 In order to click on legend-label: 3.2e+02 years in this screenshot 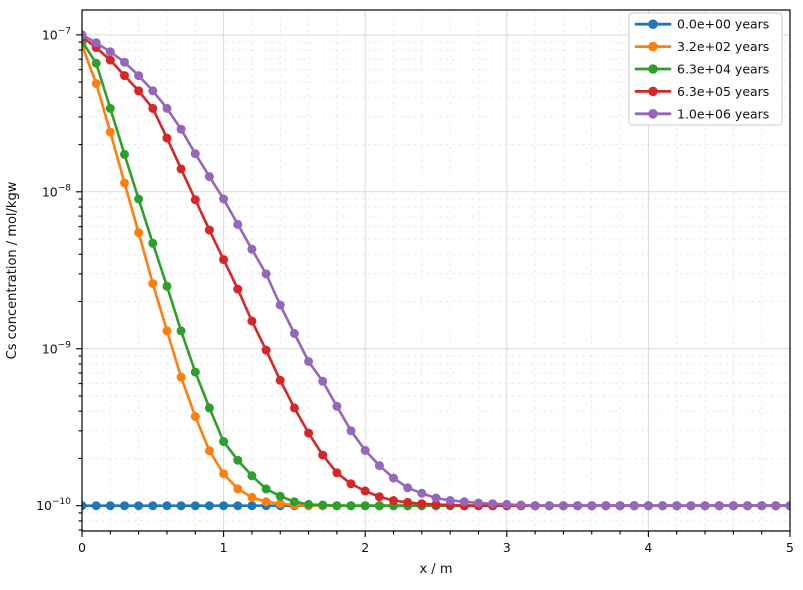, I will do `click(723, 46)`.